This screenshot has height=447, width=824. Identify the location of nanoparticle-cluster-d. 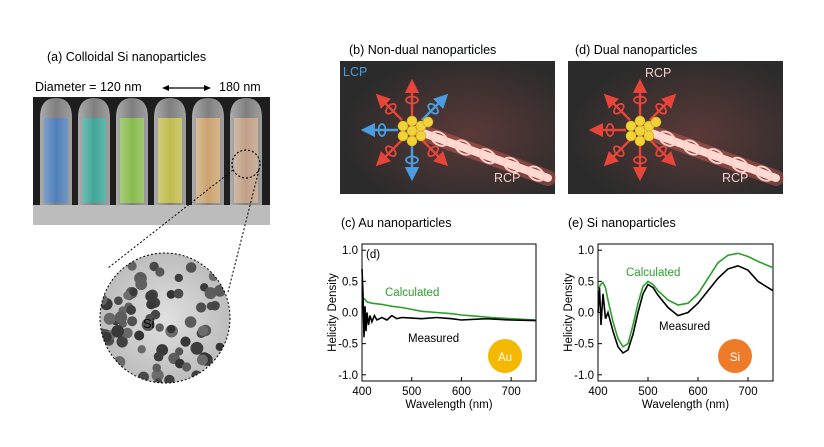
(643, 131).